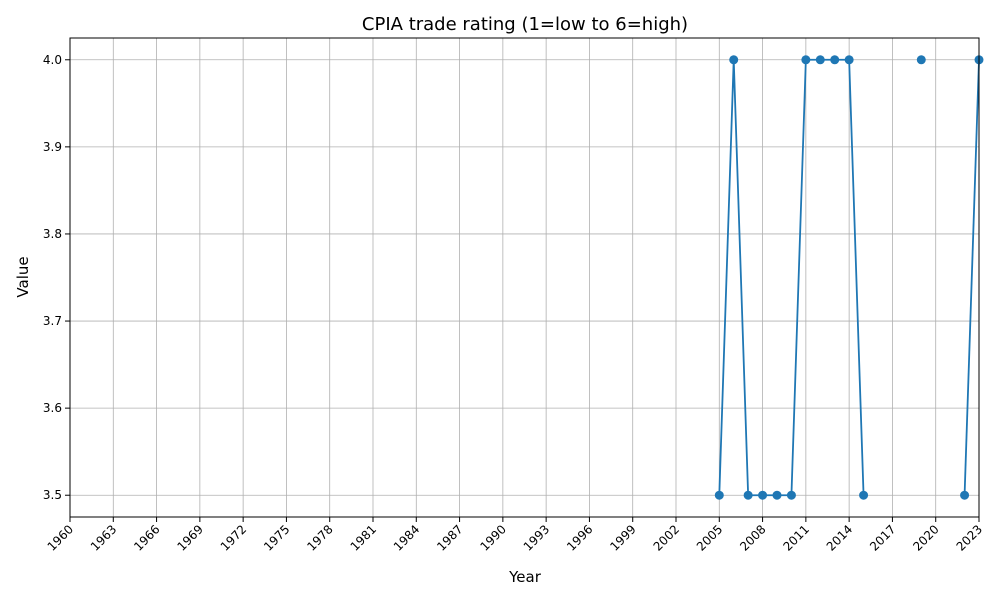 The image size is (1000, 600). I want to click on x-tick-label: 2011, so click(795, 537).